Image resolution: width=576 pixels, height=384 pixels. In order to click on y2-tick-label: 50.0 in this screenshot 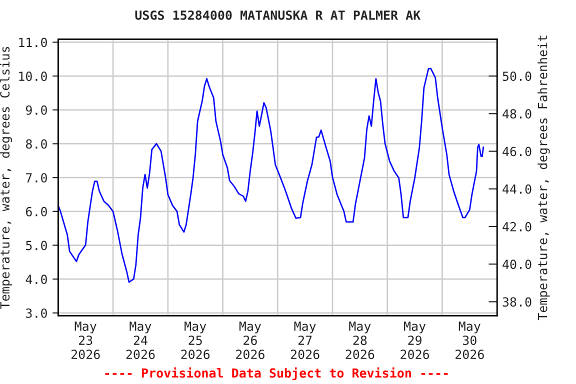, I will do `click(517, 76)`.